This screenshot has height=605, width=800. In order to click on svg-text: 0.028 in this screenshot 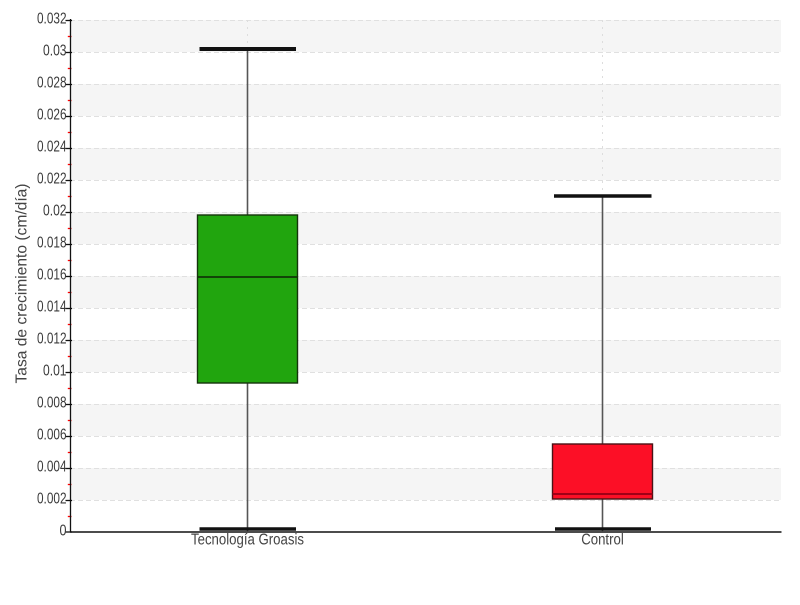, I will do `click(52, 83)`.